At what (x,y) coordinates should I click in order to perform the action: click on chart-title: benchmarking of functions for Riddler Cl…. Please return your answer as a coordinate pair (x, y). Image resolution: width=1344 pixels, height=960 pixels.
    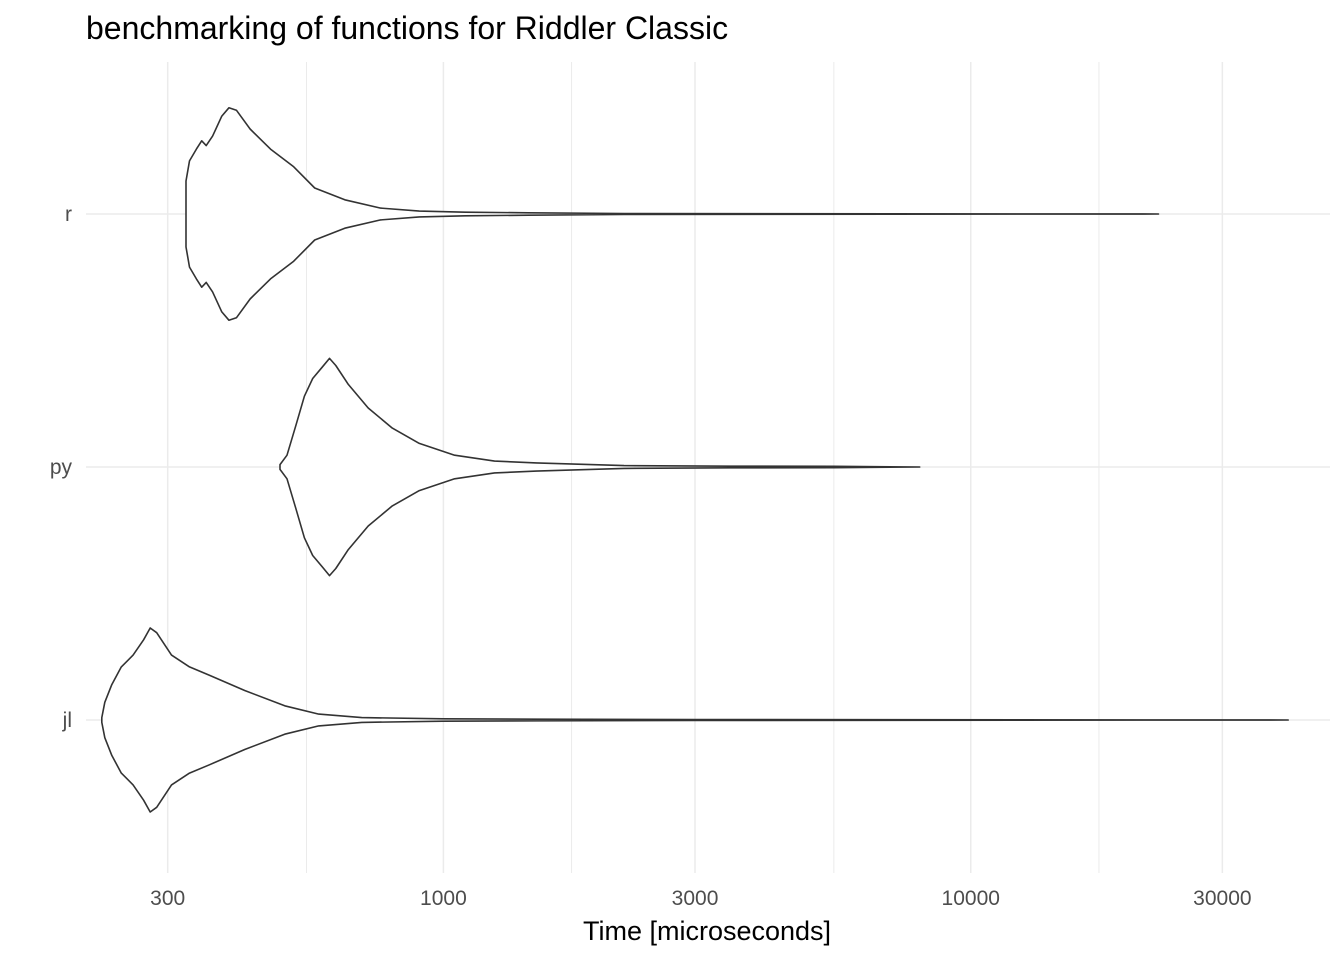
    Looking at the image, I should click on (407, 28).